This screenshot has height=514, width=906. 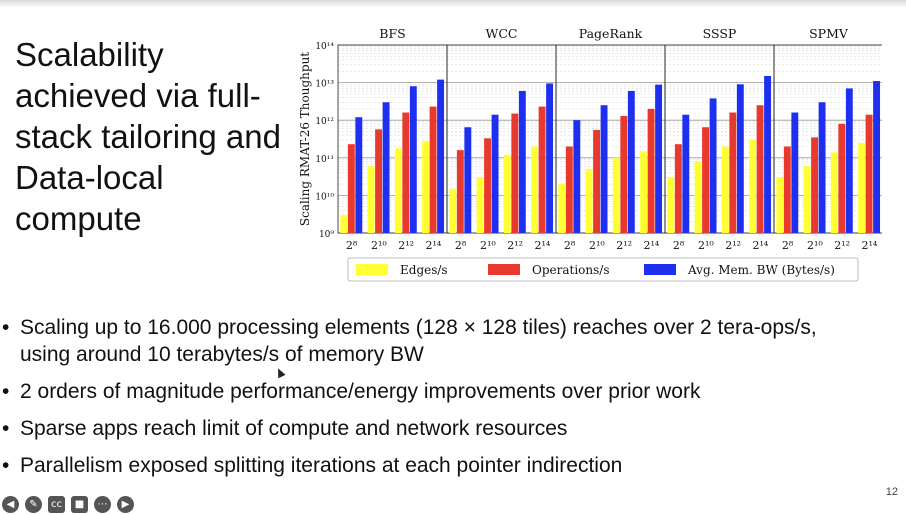 What do you see at coordinates (324, 85) in the screenshot?
I see `y-tick-label: 10¹³` at bounding box center [324, 85].